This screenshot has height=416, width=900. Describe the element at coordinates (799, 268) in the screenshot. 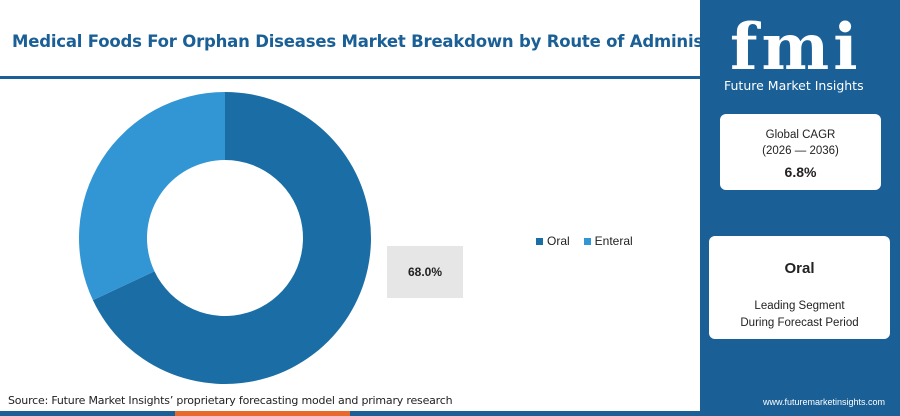

I see `leading-segment-name: Oral` at that location.